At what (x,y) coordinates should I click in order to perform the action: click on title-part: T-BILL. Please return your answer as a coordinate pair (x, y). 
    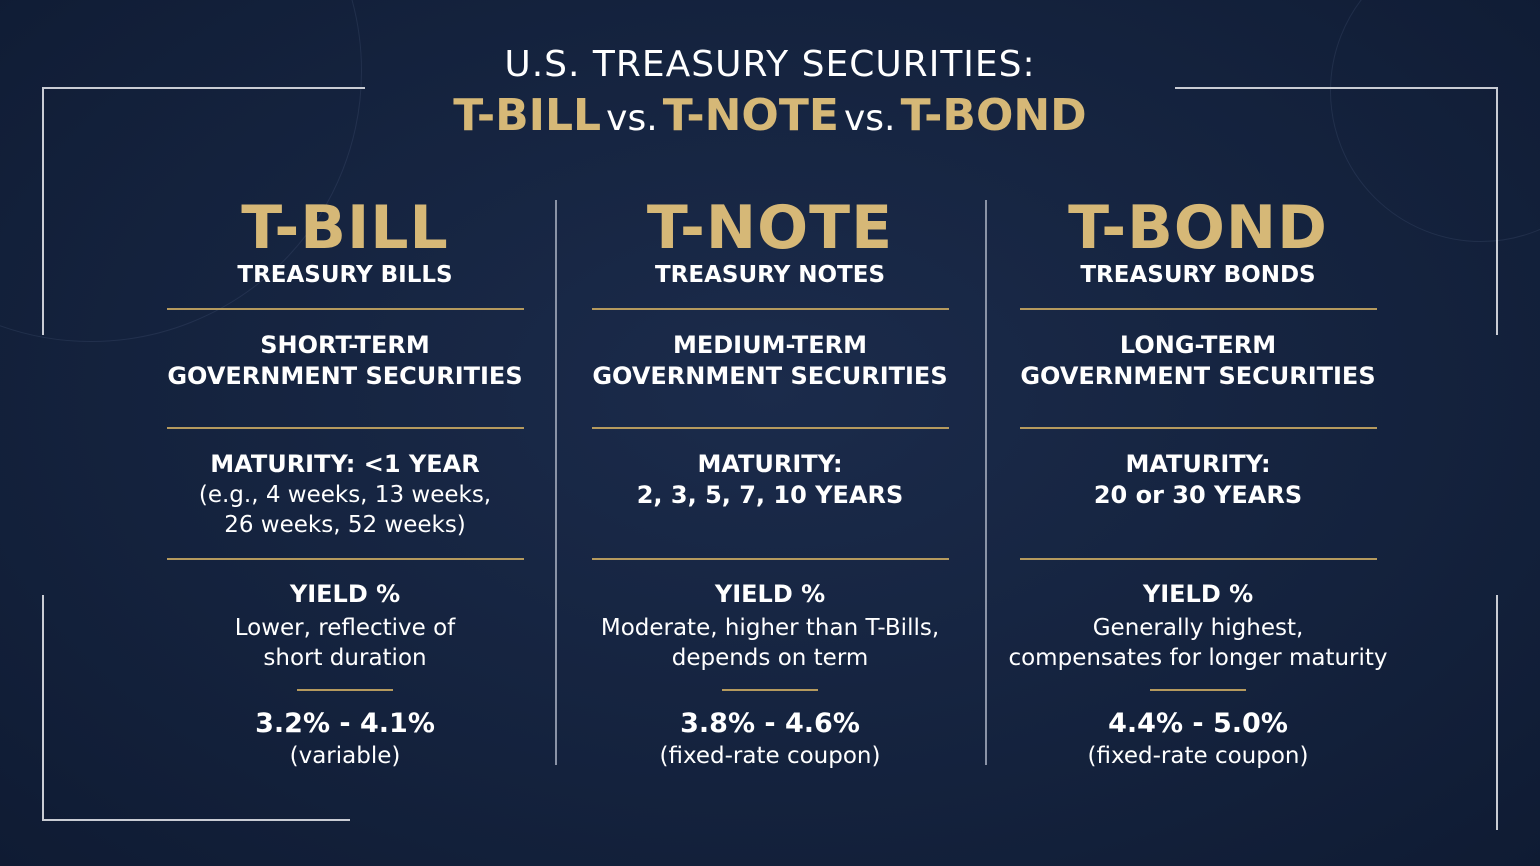
    Looking at the image, I should click on (527, 115).